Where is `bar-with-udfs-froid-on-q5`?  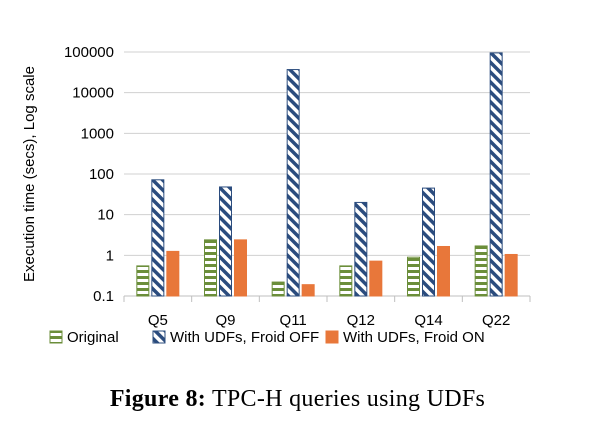
bar-with-udfs-froid-on-q5 is located at coordinates (173, 273).